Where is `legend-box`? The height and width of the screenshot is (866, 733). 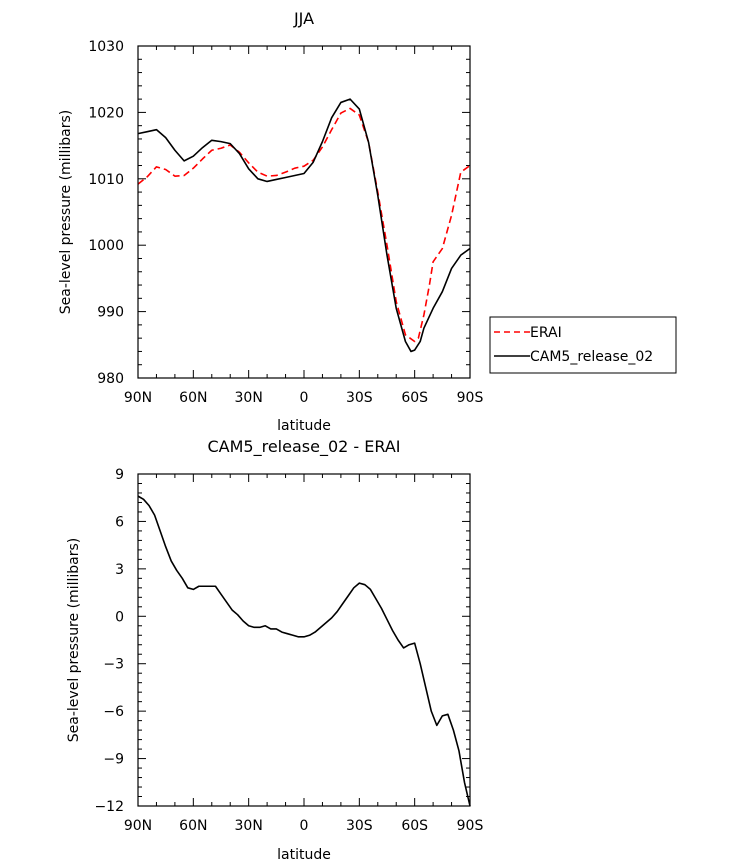 legend-box is located at coordinates (583, 345).